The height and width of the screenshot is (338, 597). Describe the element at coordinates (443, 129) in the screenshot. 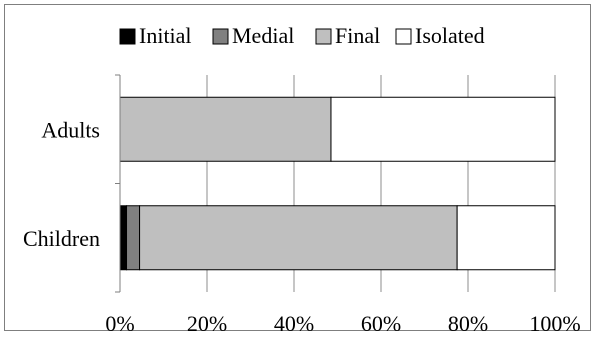

I see `bar-segment-adults-isolated` at that location.